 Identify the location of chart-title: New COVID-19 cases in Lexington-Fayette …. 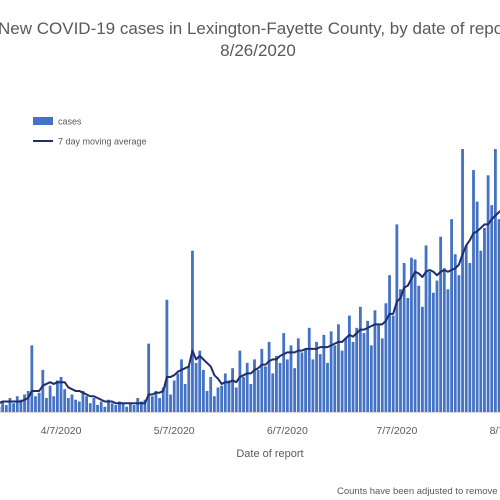
(250, 28).